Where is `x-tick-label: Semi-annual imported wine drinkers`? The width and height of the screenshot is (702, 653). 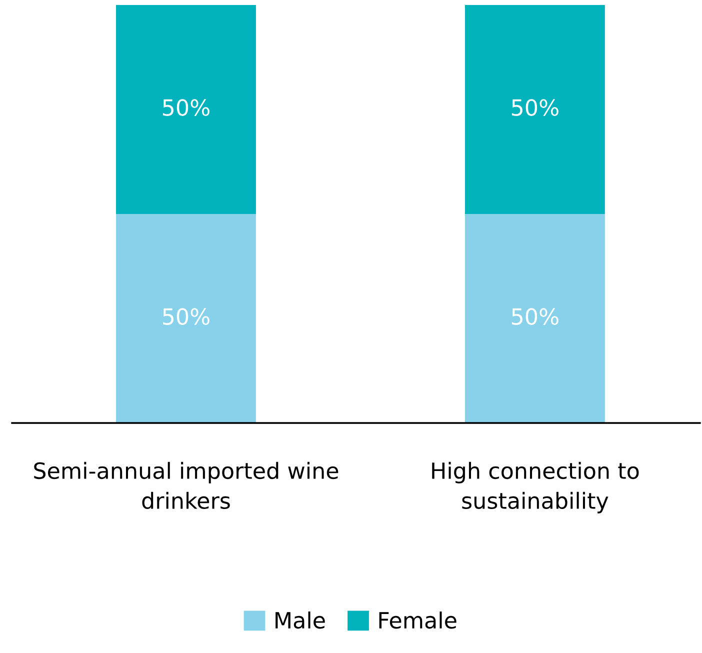
x-tick-label: Semi-annual imported wine drinkers is located at coordinates (186, 486).